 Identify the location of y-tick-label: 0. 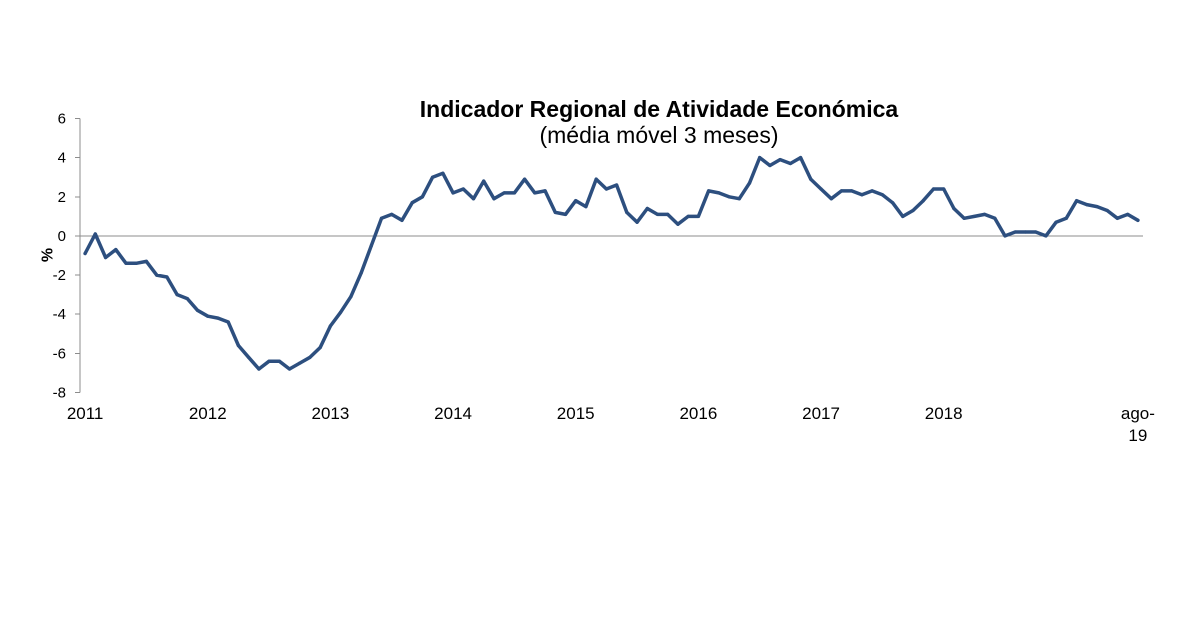
(62, 236).